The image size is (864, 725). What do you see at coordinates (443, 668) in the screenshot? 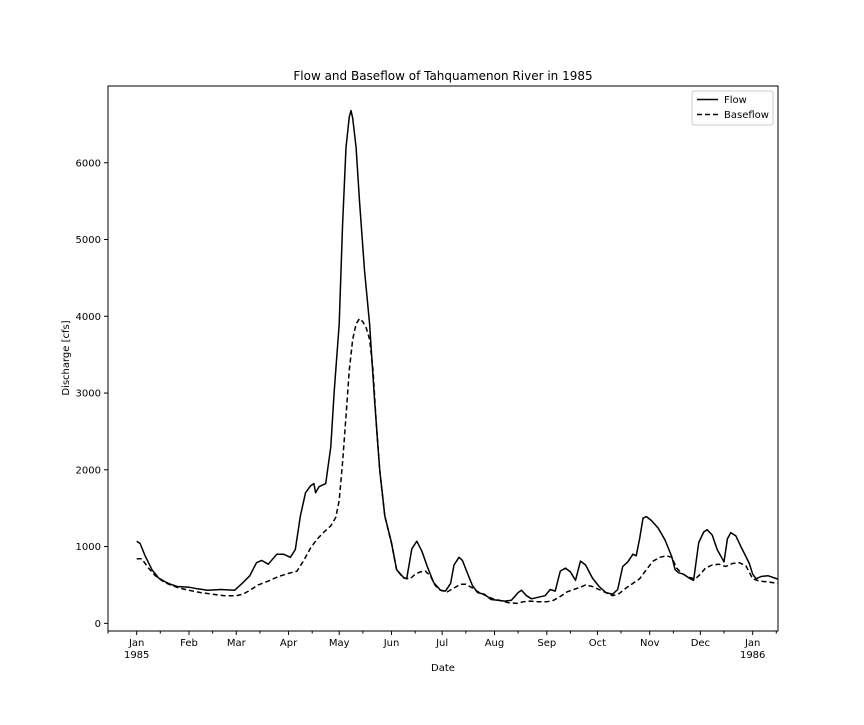
I see `x-axis-label: Date` at bounding box center [443, 668].